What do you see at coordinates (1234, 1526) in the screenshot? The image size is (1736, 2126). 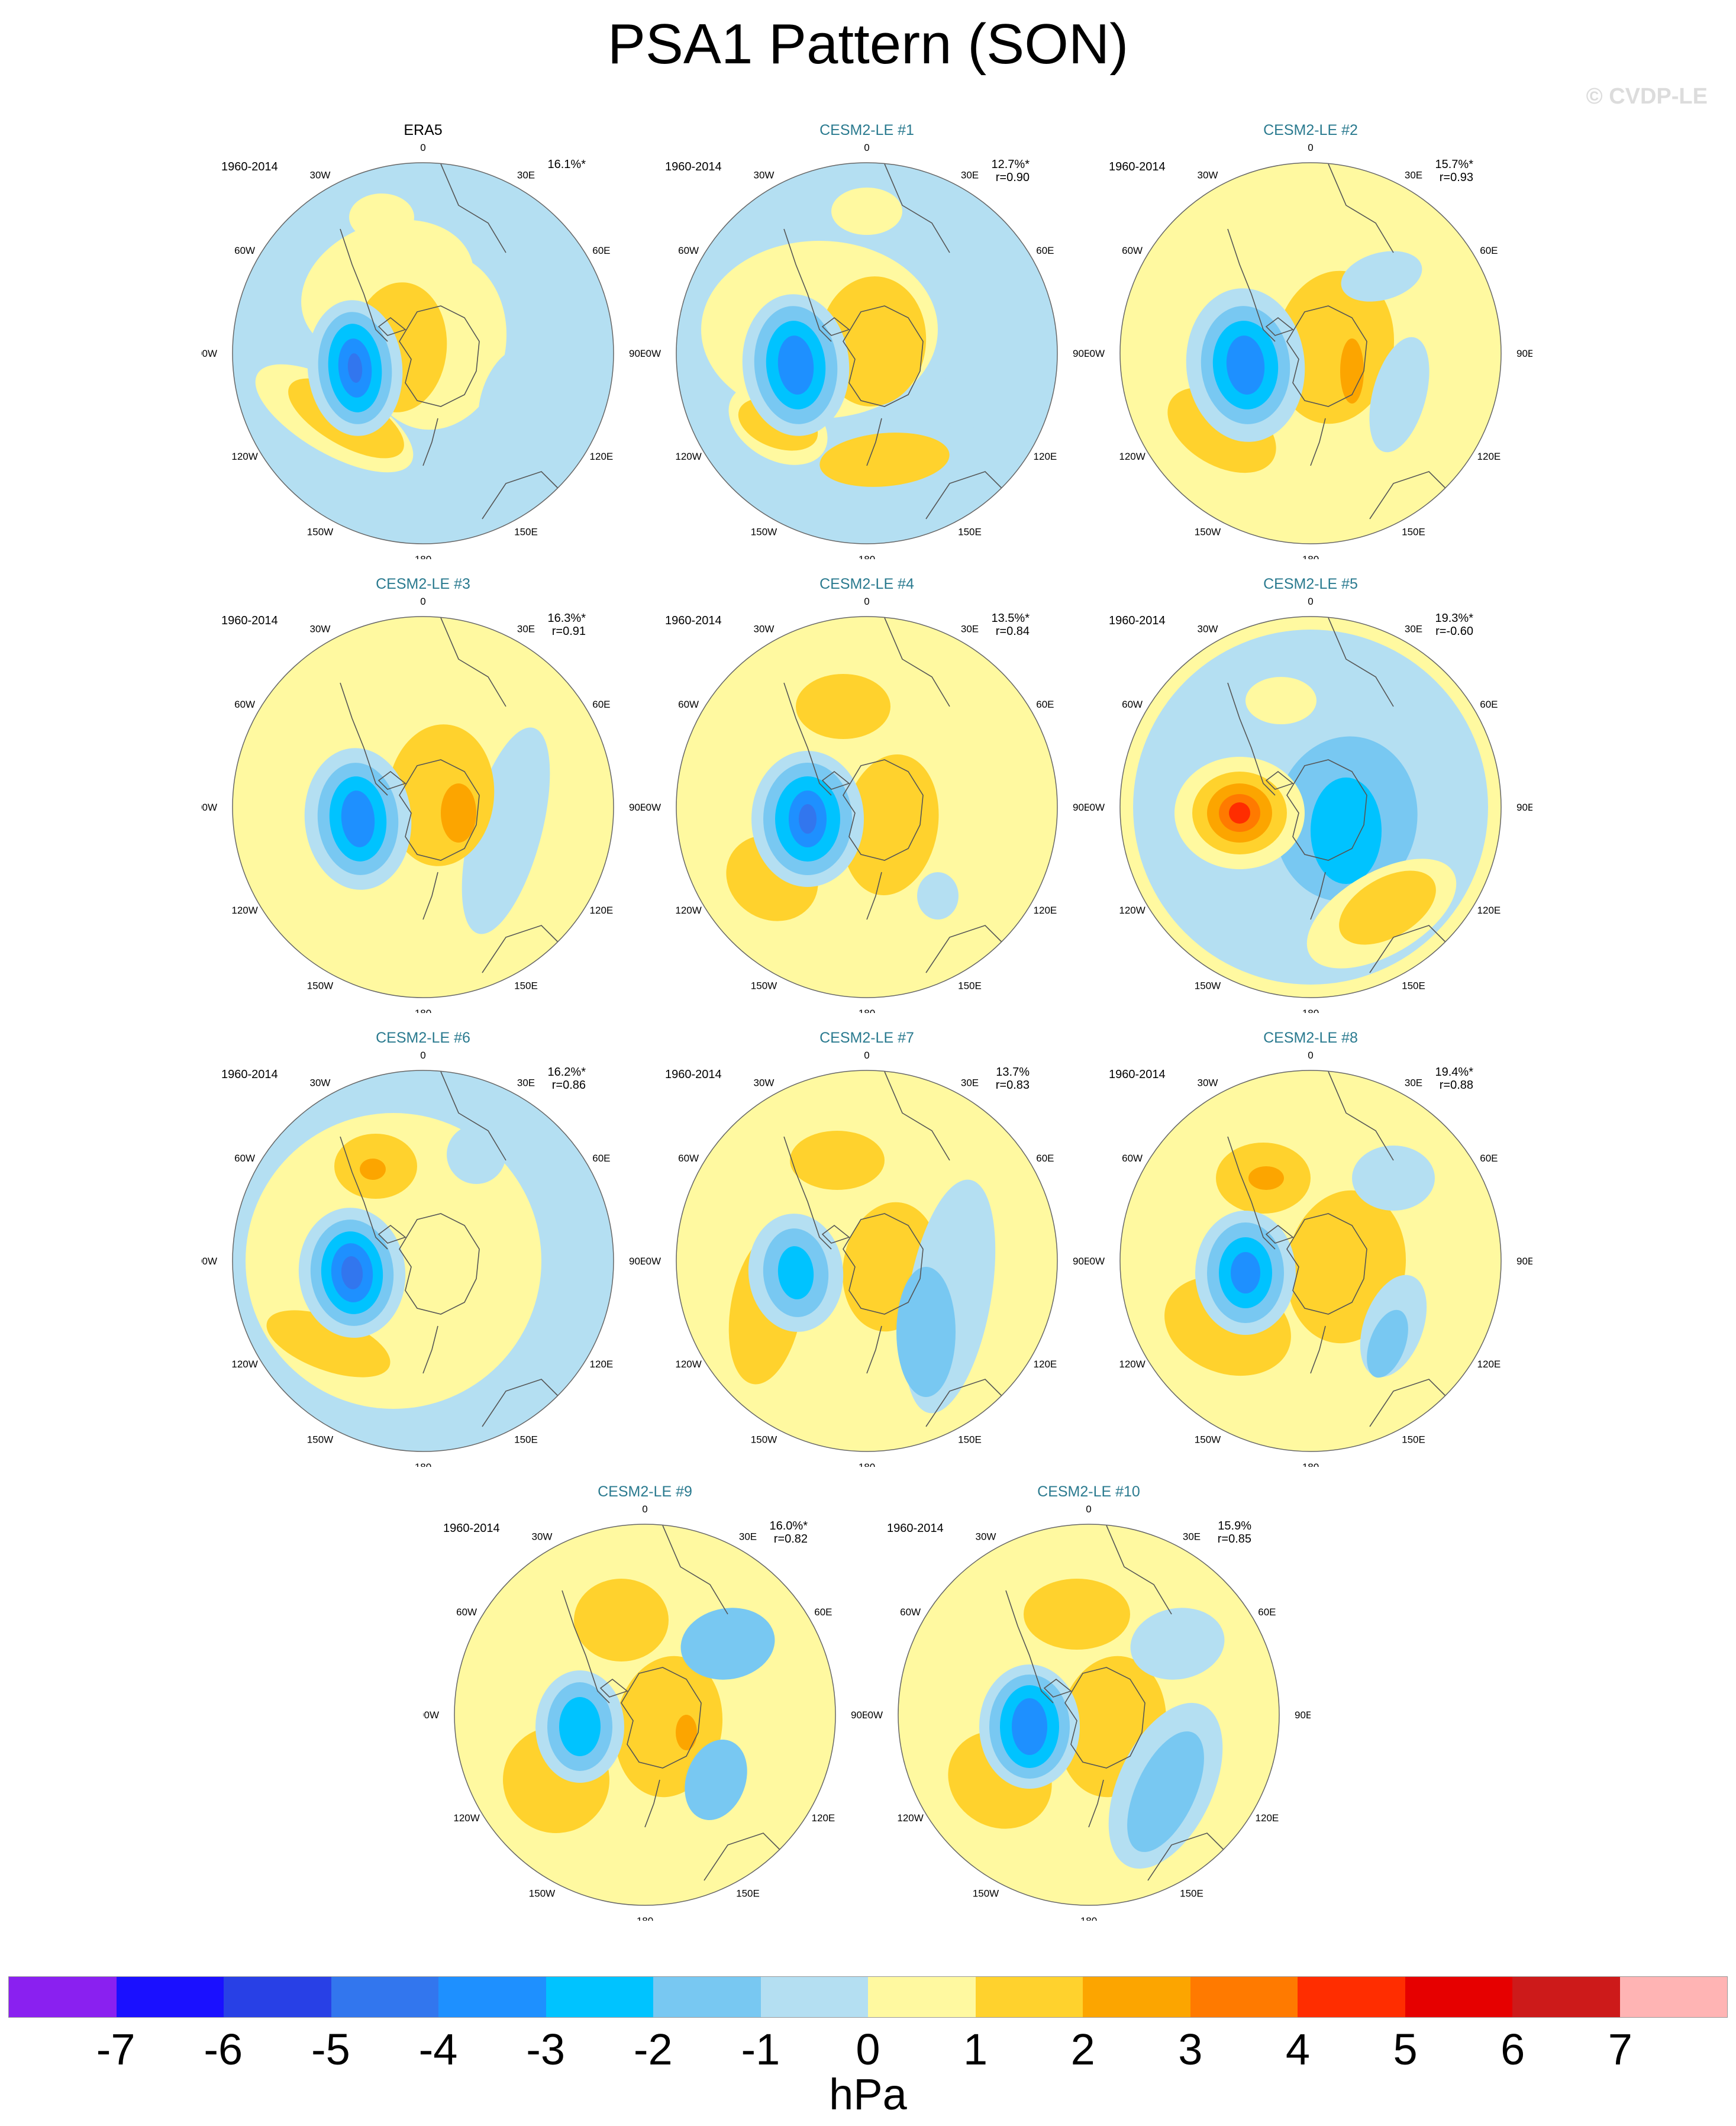 I see `panel-variance-pct: 15.9%` at bounding box center [1234, 1526].